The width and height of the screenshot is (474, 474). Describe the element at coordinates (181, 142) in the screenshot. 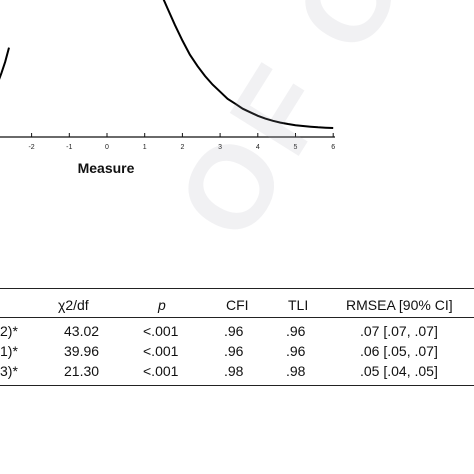

I see `x-axis-ticks: -2 -1 0 1 2 3 4 5 6` at that location.